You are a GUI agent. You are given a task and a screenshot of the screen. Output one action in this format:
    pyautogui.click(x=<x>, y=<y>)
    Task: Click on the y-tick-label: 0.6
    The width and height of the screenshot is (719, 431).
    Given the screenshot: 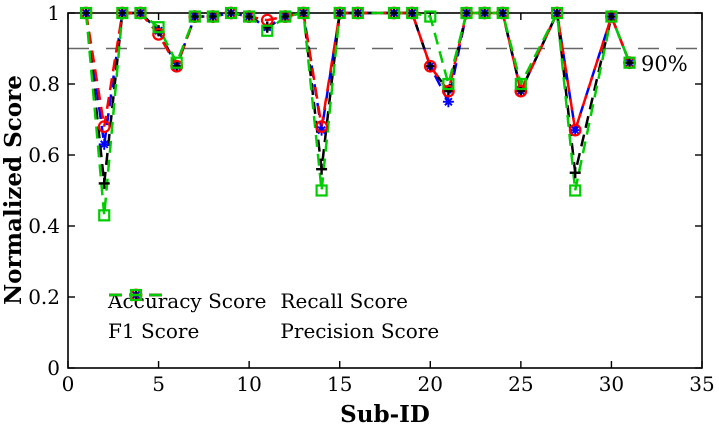 What is the action you would take?
    pyautogui.click(x=44, y=155)
    